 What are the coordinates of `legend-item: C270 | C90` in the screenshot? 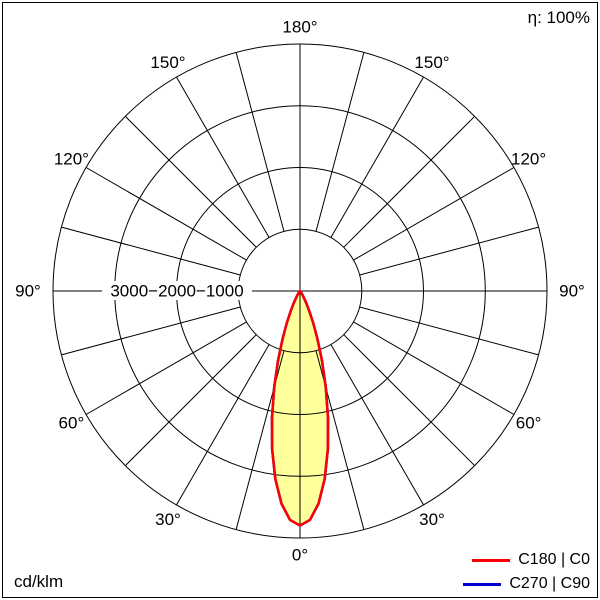 It's located at (526, 584).